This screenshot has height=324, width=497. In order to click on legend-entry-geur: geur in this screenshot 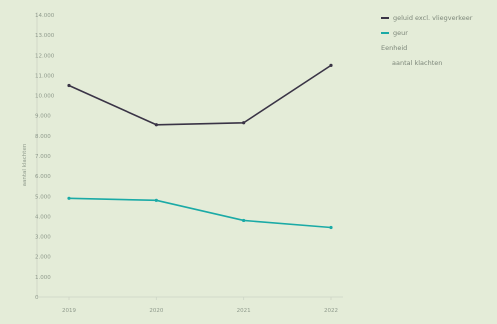, I will do `click(400, 33)`.